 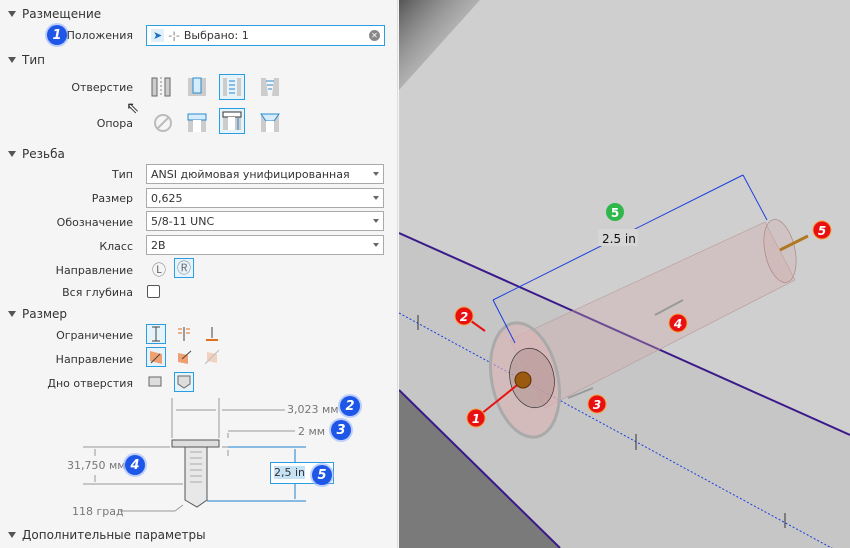 I want to click on thread-direction-label: Направление, so click(x=94, y=270).